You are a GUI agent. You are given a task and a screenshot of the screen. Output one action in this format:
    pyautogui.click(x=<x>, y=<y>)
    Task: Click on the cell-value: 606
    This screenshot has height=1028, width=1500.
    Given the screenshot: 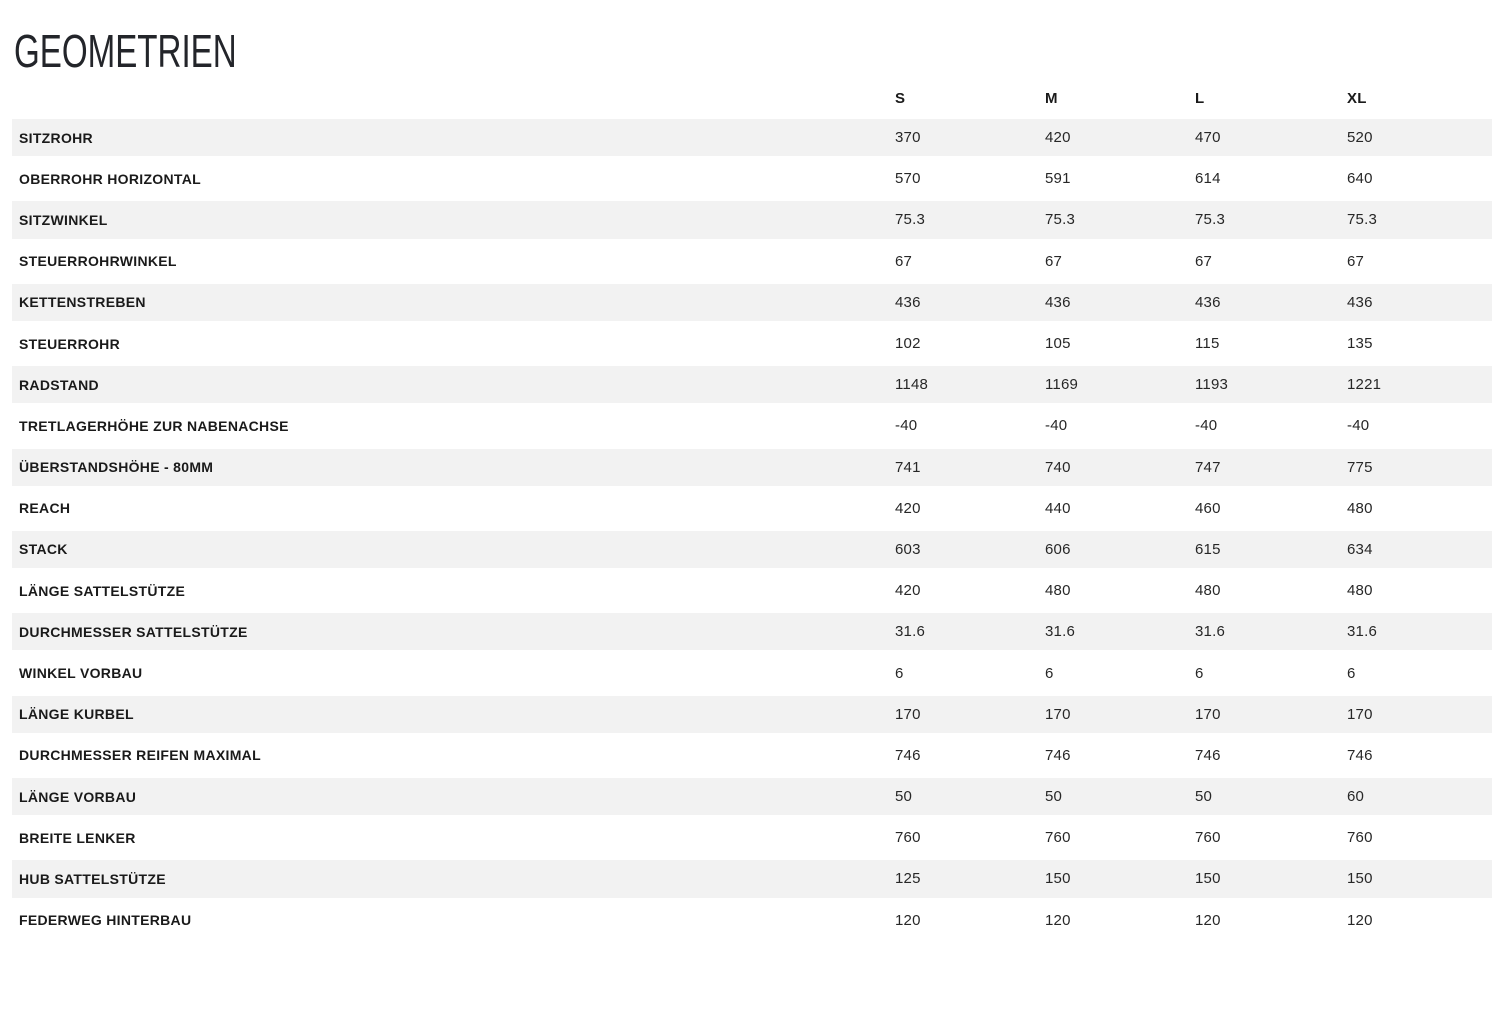 What is the action you would take?
    pyautogui.click(x=1120, y=549)
    